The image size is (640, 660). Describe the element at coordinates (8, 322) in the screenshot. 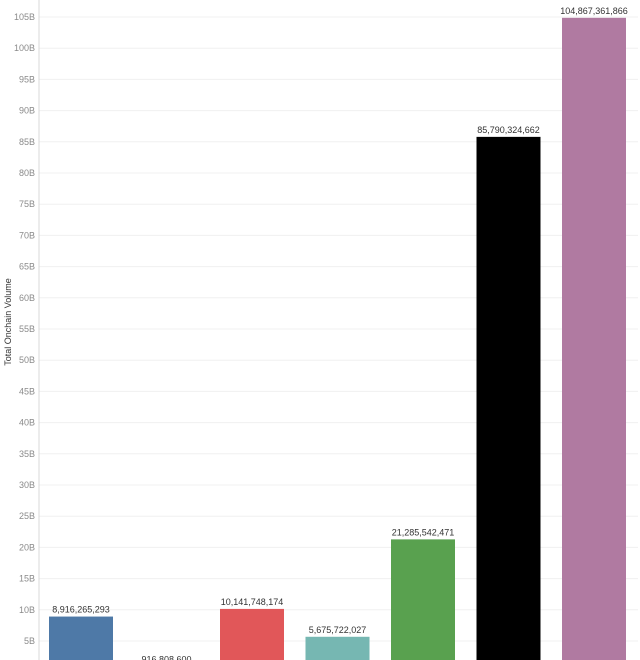

I see `y-axis-title: Total Onchain Volume` at that location.